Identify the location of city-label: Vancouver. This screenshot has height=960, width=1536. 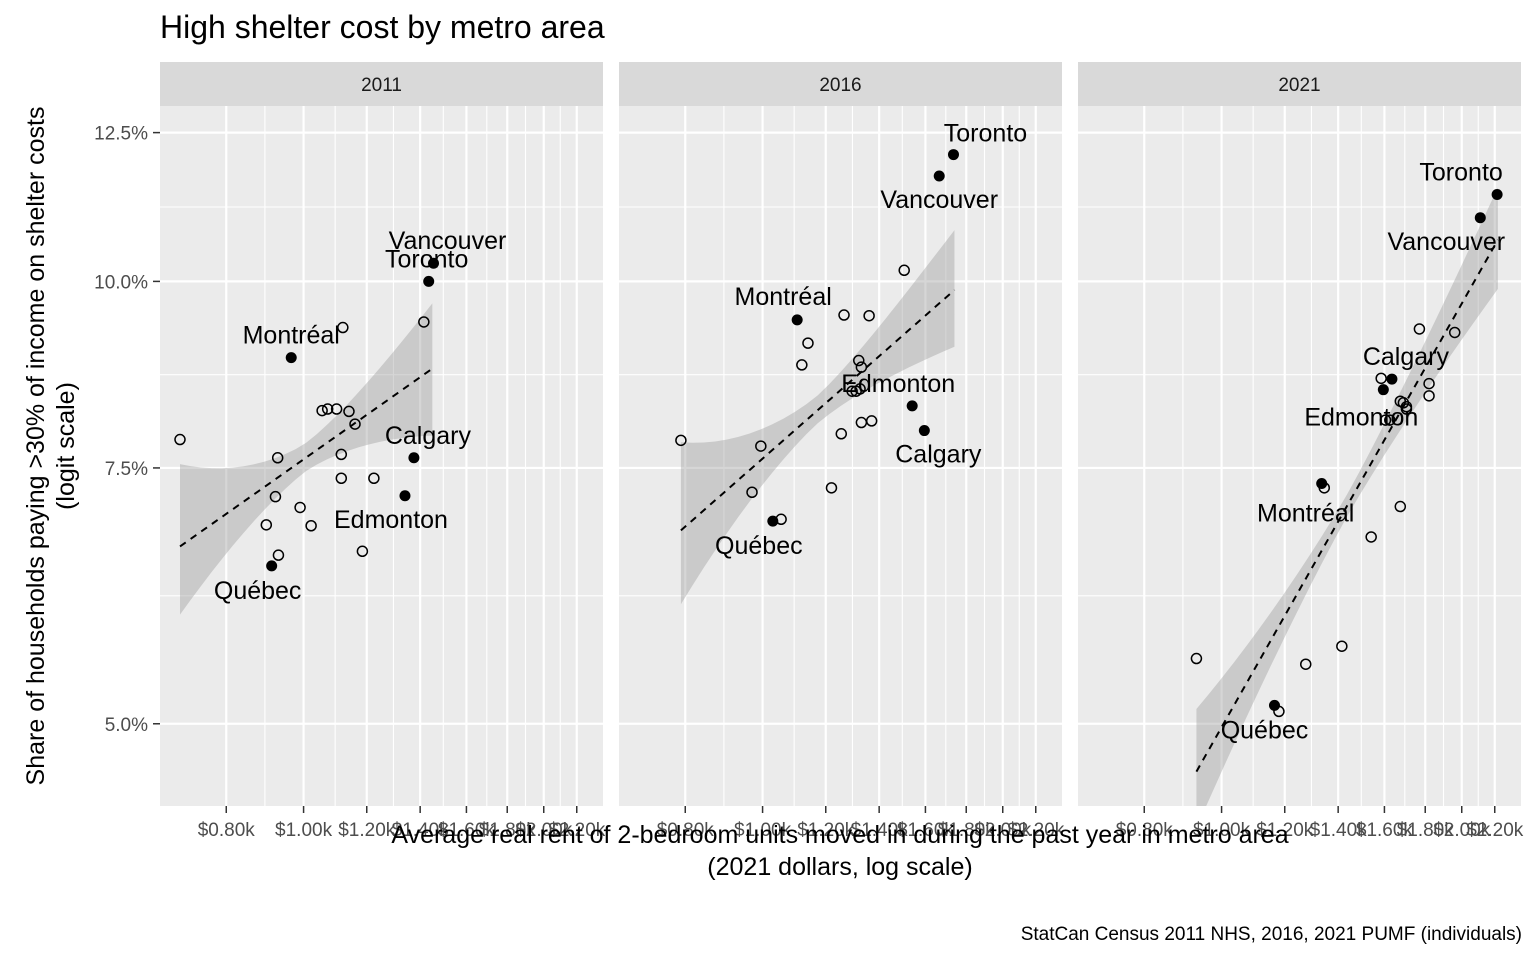
(1446, 242).